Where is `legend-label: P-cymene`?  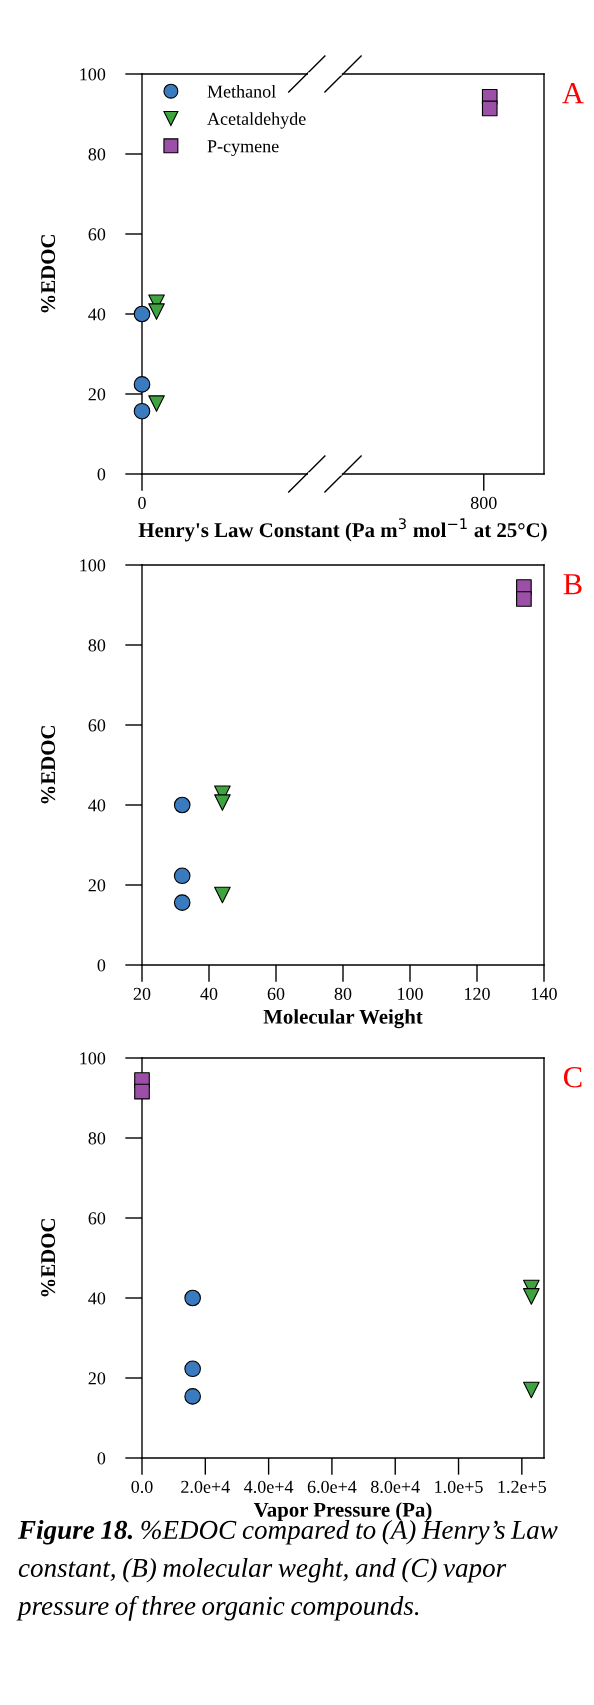 legend-label: P-cymene is located at coordinates (243, 148).